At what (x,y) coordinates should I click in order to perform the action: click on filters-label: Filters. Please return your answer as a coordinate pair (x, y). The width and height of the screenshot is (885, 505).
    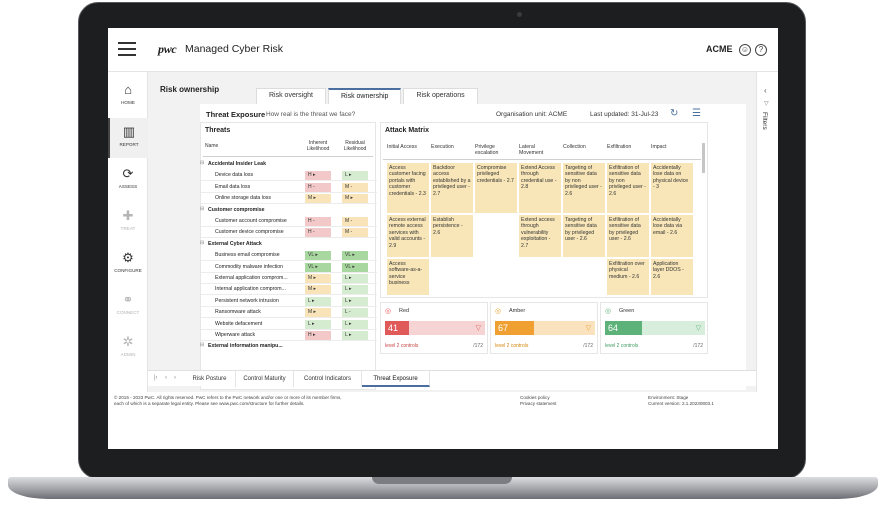
    Looking at the image, I should click on (764, 121).